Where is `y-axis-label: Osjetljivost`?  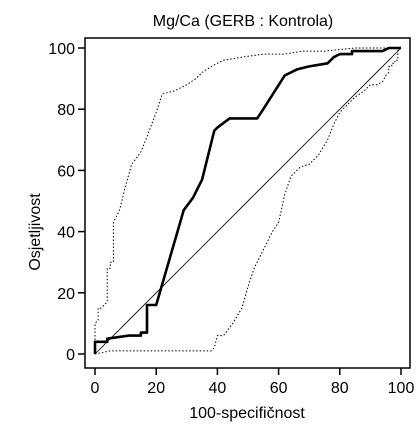 y-axis-label: Osjetljivost is located at coordinates (35, 232).